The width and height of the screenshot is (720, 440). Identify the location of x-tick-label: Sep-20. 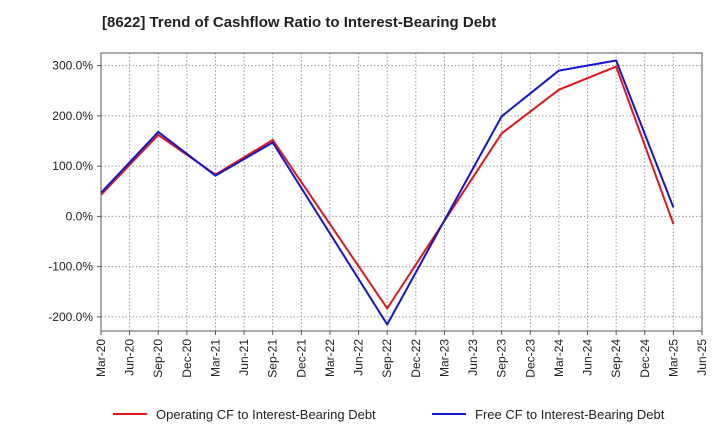
(158, 358).